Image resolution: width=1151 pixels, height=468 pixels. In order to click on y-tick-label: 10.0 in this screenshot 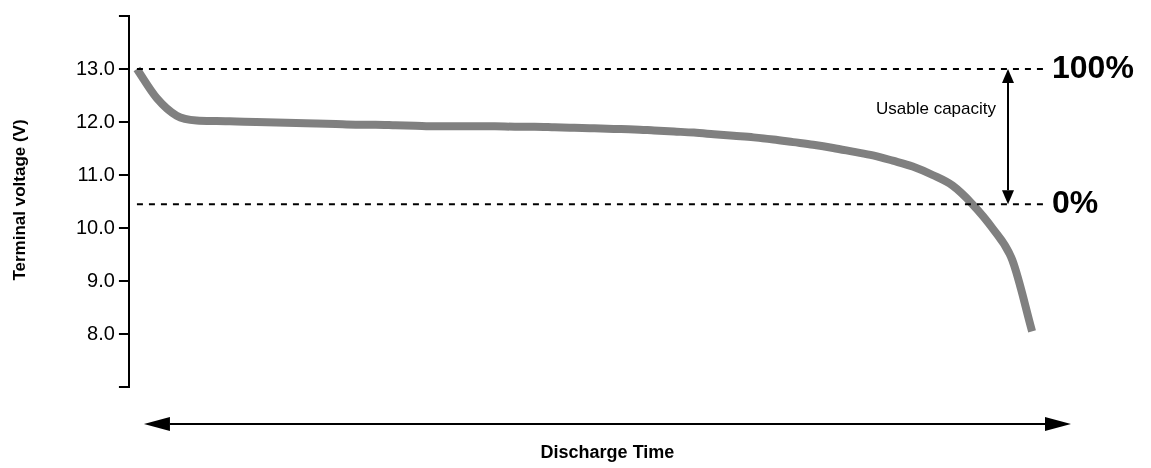, I will do `click(95, 226)`.